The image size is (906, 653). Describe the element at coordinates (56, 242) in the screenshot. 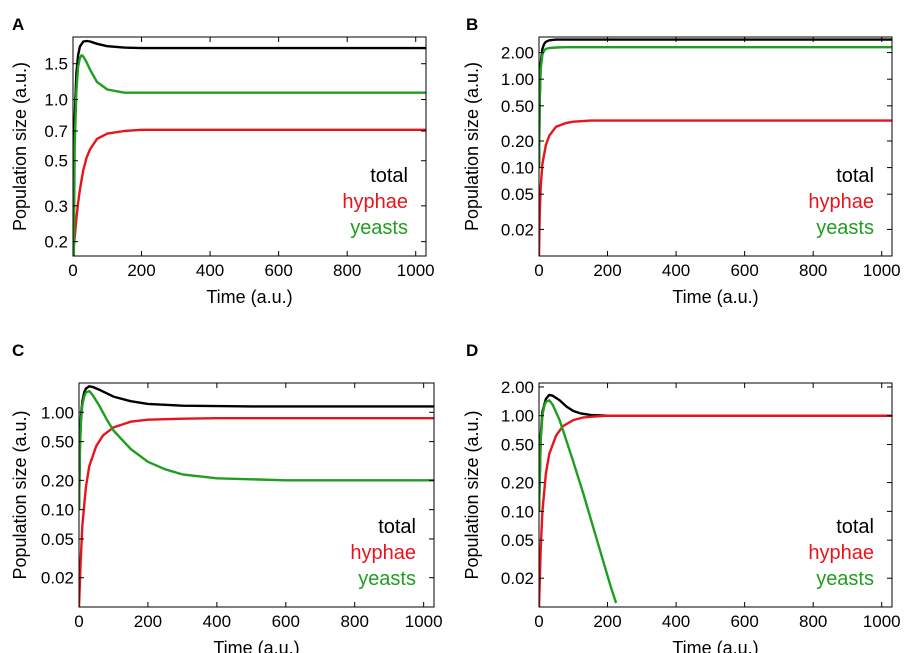

I see `y-tick-label: 0.2` at that location.